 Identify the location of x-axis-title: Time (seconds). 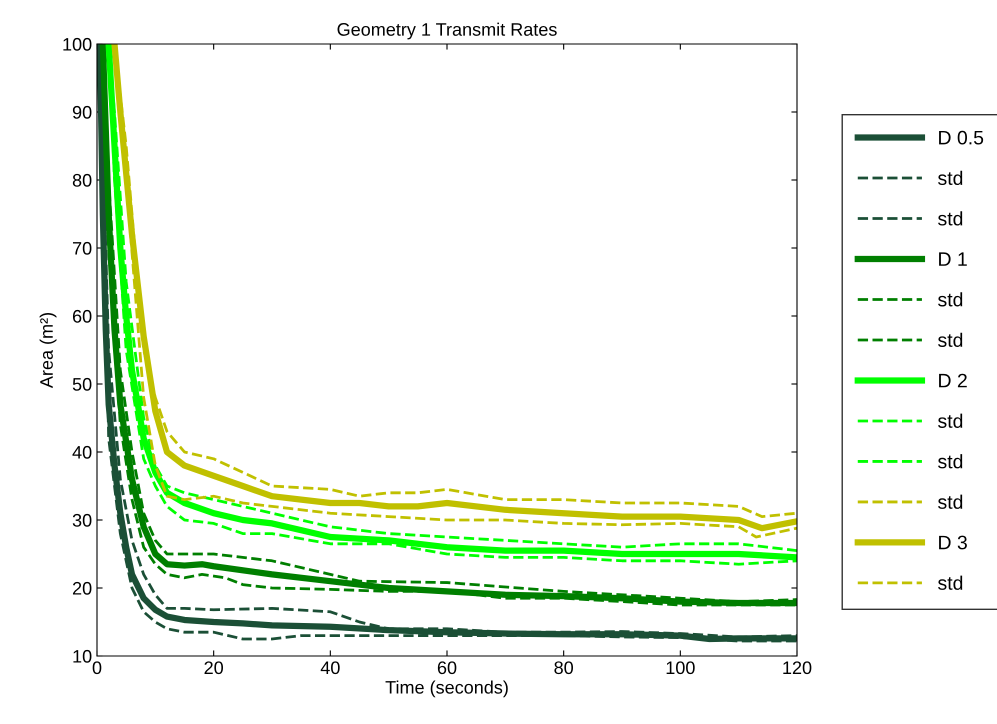
(447, 689).